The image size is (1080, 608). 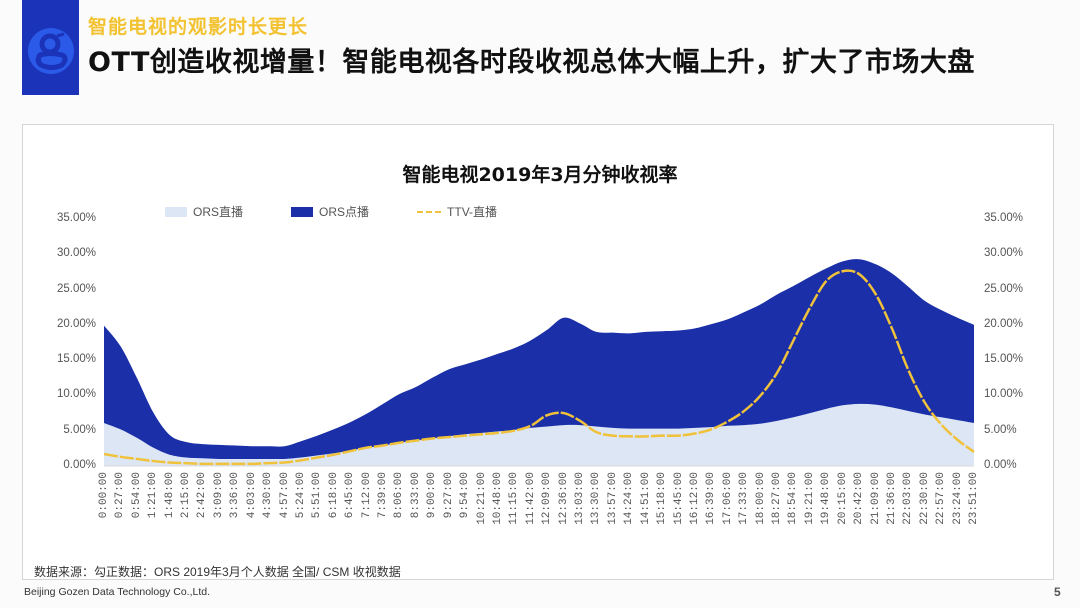 I want to click on chart-title: 智能电视2019年3月分钟收视率, so click(x=540, y=175).